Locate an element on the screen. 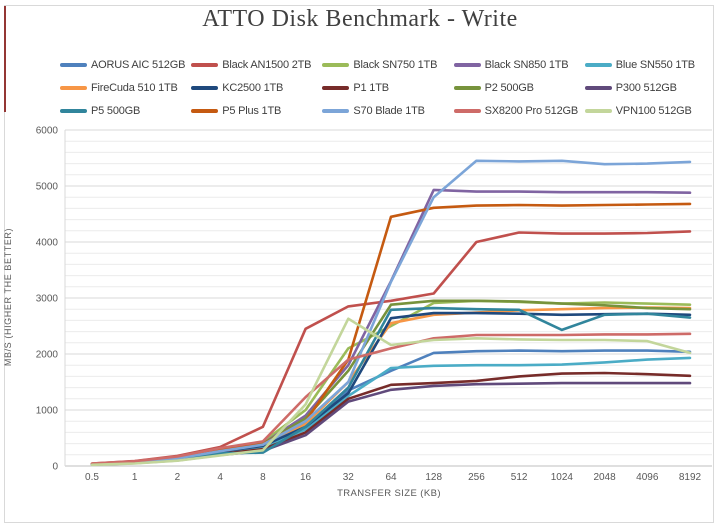 The image size is (720, 528). legend-item-p1-1tb: P1 1TB is located at coordinates (387, 88).